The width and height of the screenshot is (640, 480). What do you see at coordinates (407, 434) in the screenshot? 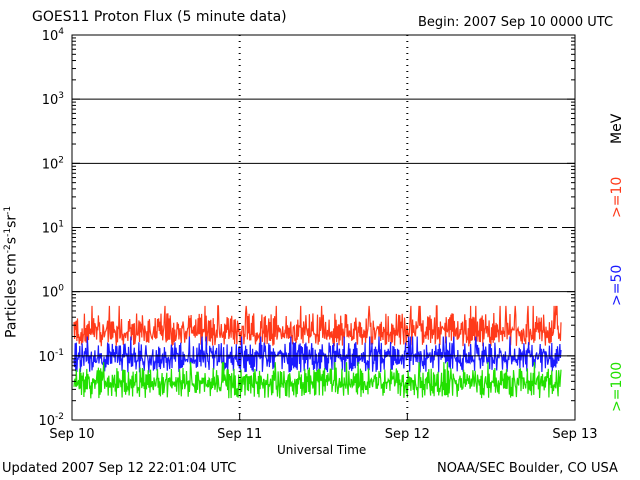
I see `x-tick-label: Sep 12` at bounding box center [407, 434].